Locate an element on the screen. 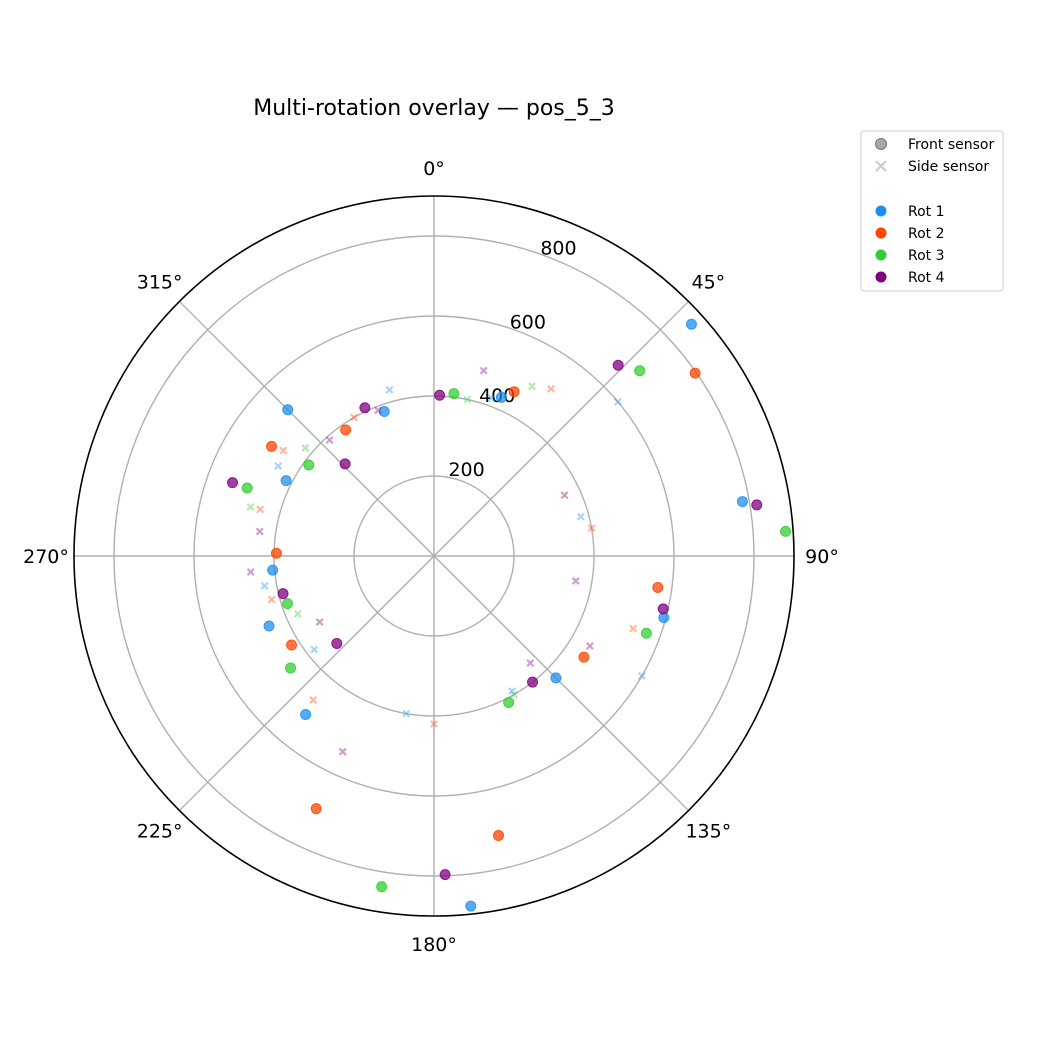  legend-front-sensor-marker is located at coordinates (881, 144).